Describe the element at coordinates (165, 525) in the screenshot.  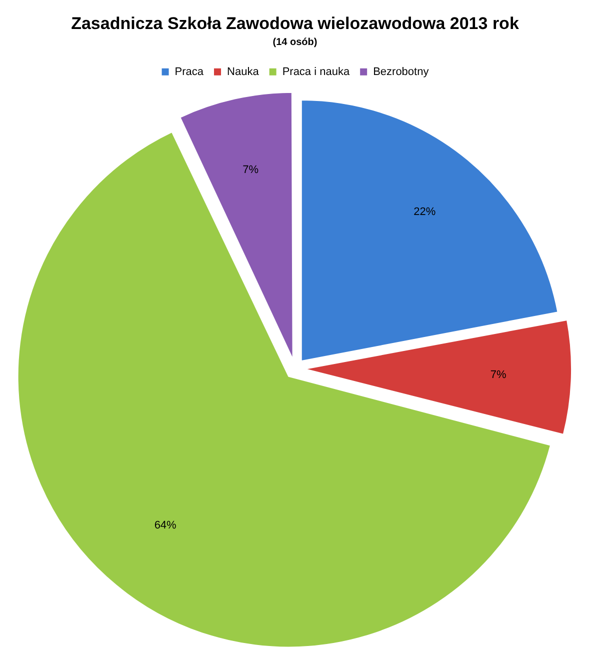
I see `data-label: 64%` at that location.